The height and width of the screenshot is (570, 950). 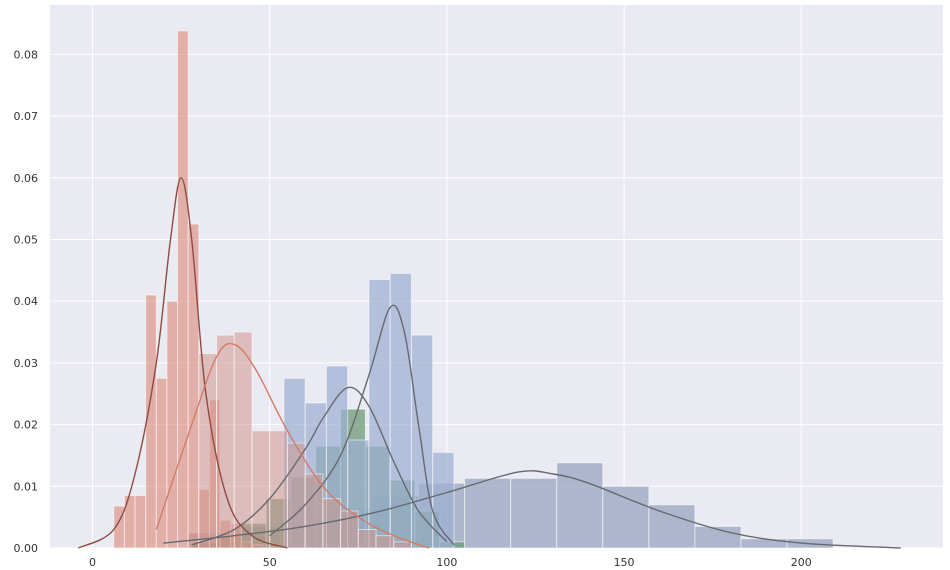 I want to click on x-tick-label: 200, so click(x=801, y=562).